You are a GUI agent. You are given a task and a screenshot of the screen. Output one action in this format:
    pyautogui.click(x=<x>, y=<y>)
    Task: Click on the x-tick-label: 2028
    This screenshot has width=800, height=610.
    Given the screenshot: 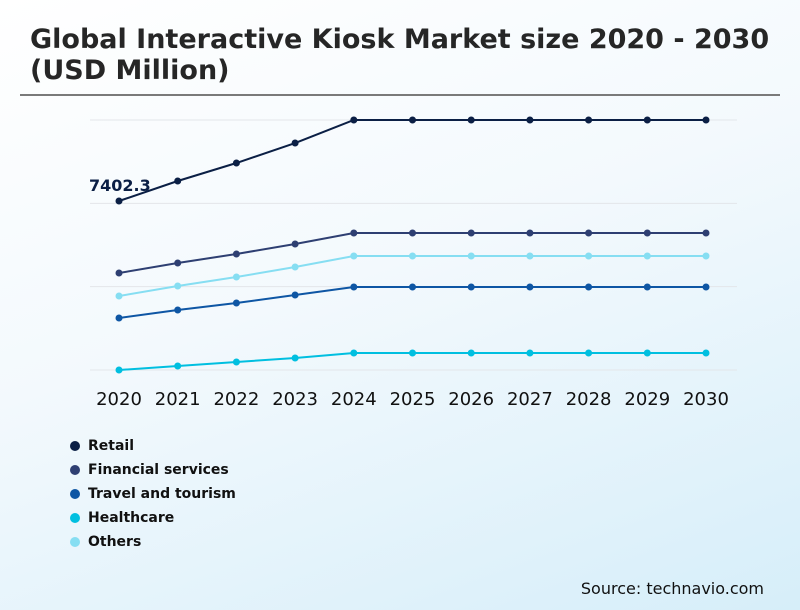 What is the action you would take?
    pyautogui.click(x=589, y=399)
    